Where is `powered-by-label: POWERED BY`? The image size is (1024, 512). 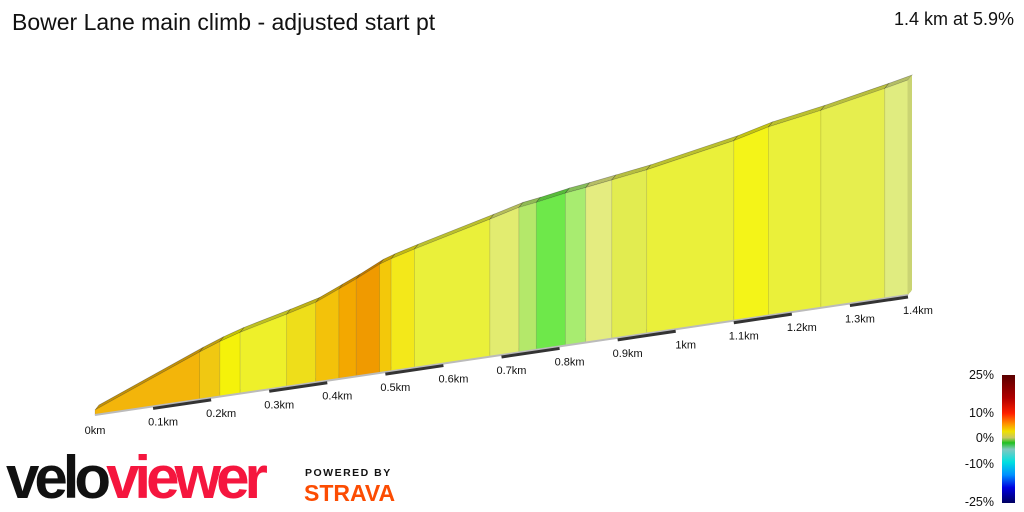 powered-by-label: POWERED BY is located at coordinates (348, 473).